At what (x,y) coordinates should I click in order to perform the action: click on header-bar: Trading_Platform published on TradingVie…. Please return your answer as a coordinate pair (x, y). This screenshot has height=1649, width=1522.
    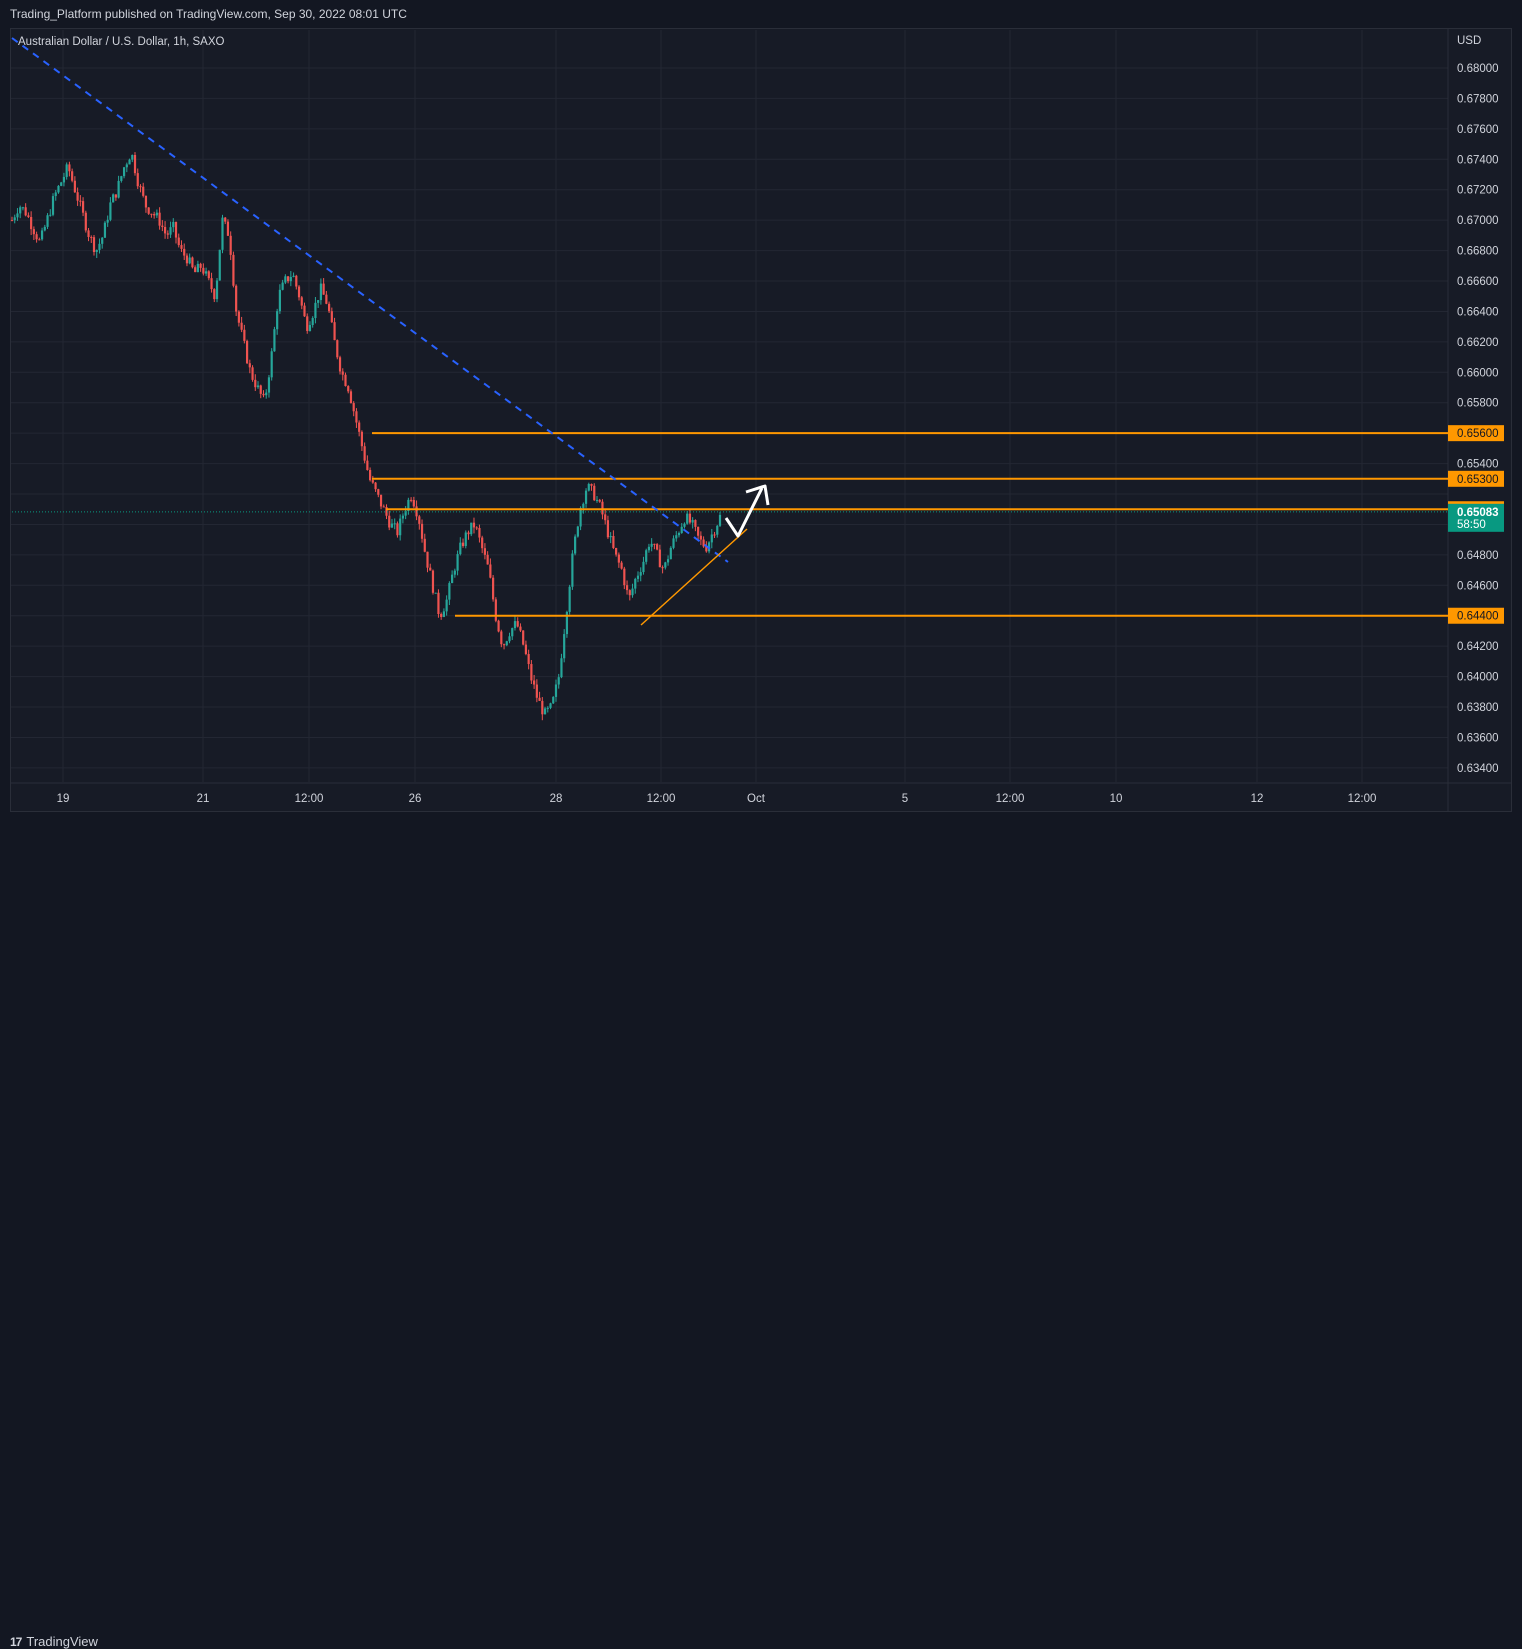
    Looking at the image, I should click on (761, 14).